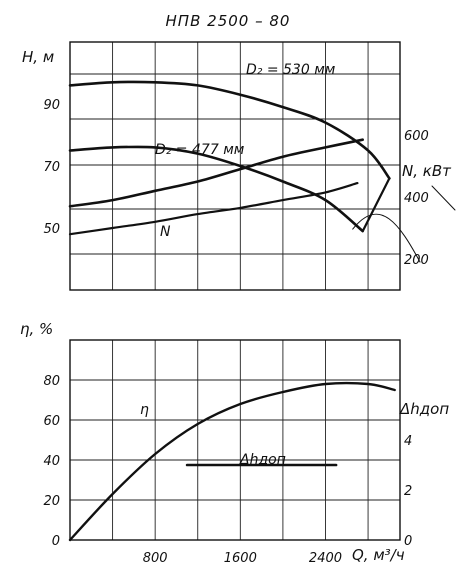 The width and height of the screenshot is (459, 580). What do you see at coordinates (427, 171) in the screenshot?
I see `power-axis-title: N, кВт` at bounding box center [427, 171].